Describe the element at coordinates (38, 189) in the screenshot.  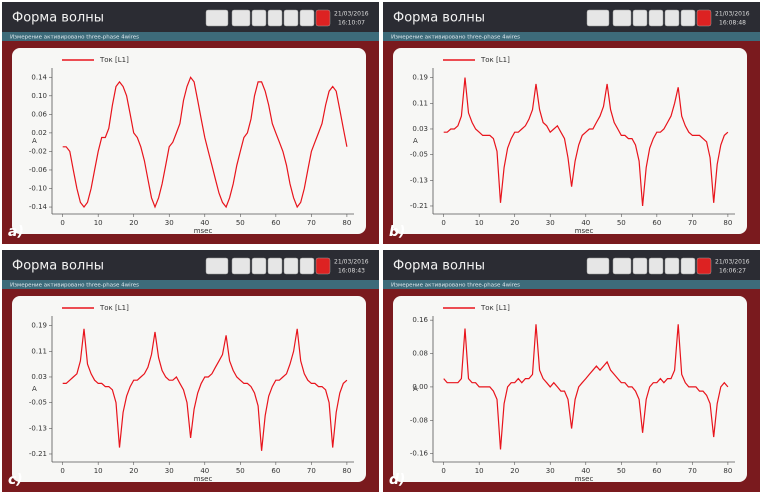
I see `y-tick-label: -0.10` at that location.